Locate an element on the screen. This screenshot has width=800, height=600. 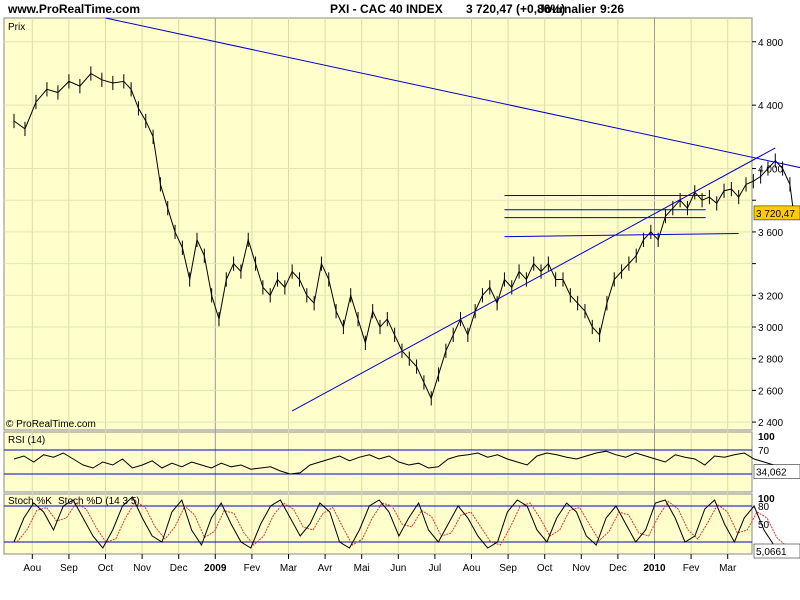
site-name: www.ProRealTime.com is located at coordinates (74, 9).